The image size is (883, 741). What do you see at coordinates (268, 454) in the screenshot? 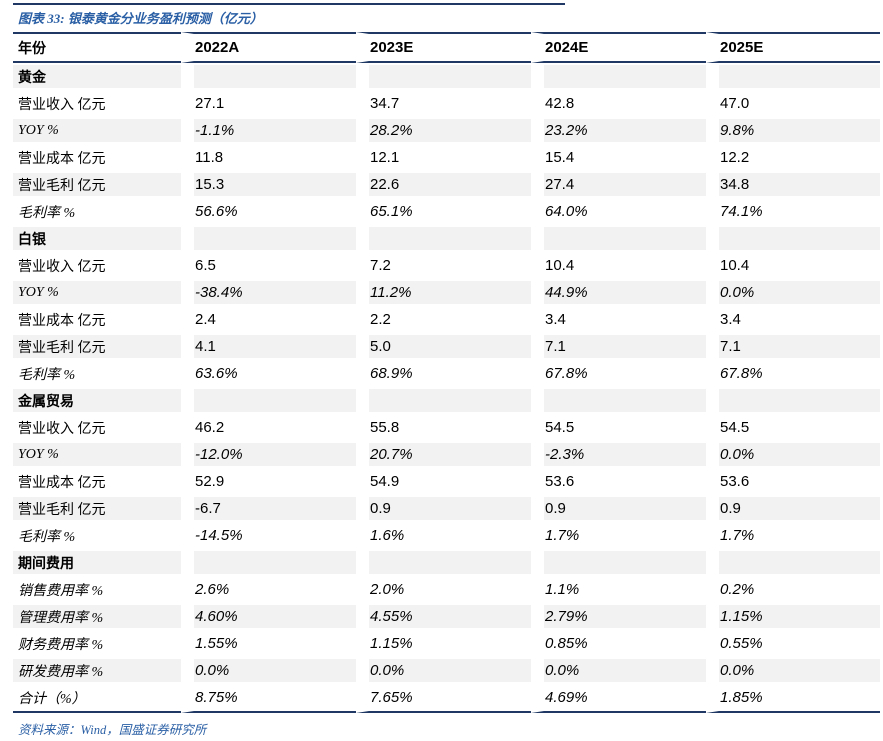
I see `cell-value: -12.0%` at bounding box center [268, 454].